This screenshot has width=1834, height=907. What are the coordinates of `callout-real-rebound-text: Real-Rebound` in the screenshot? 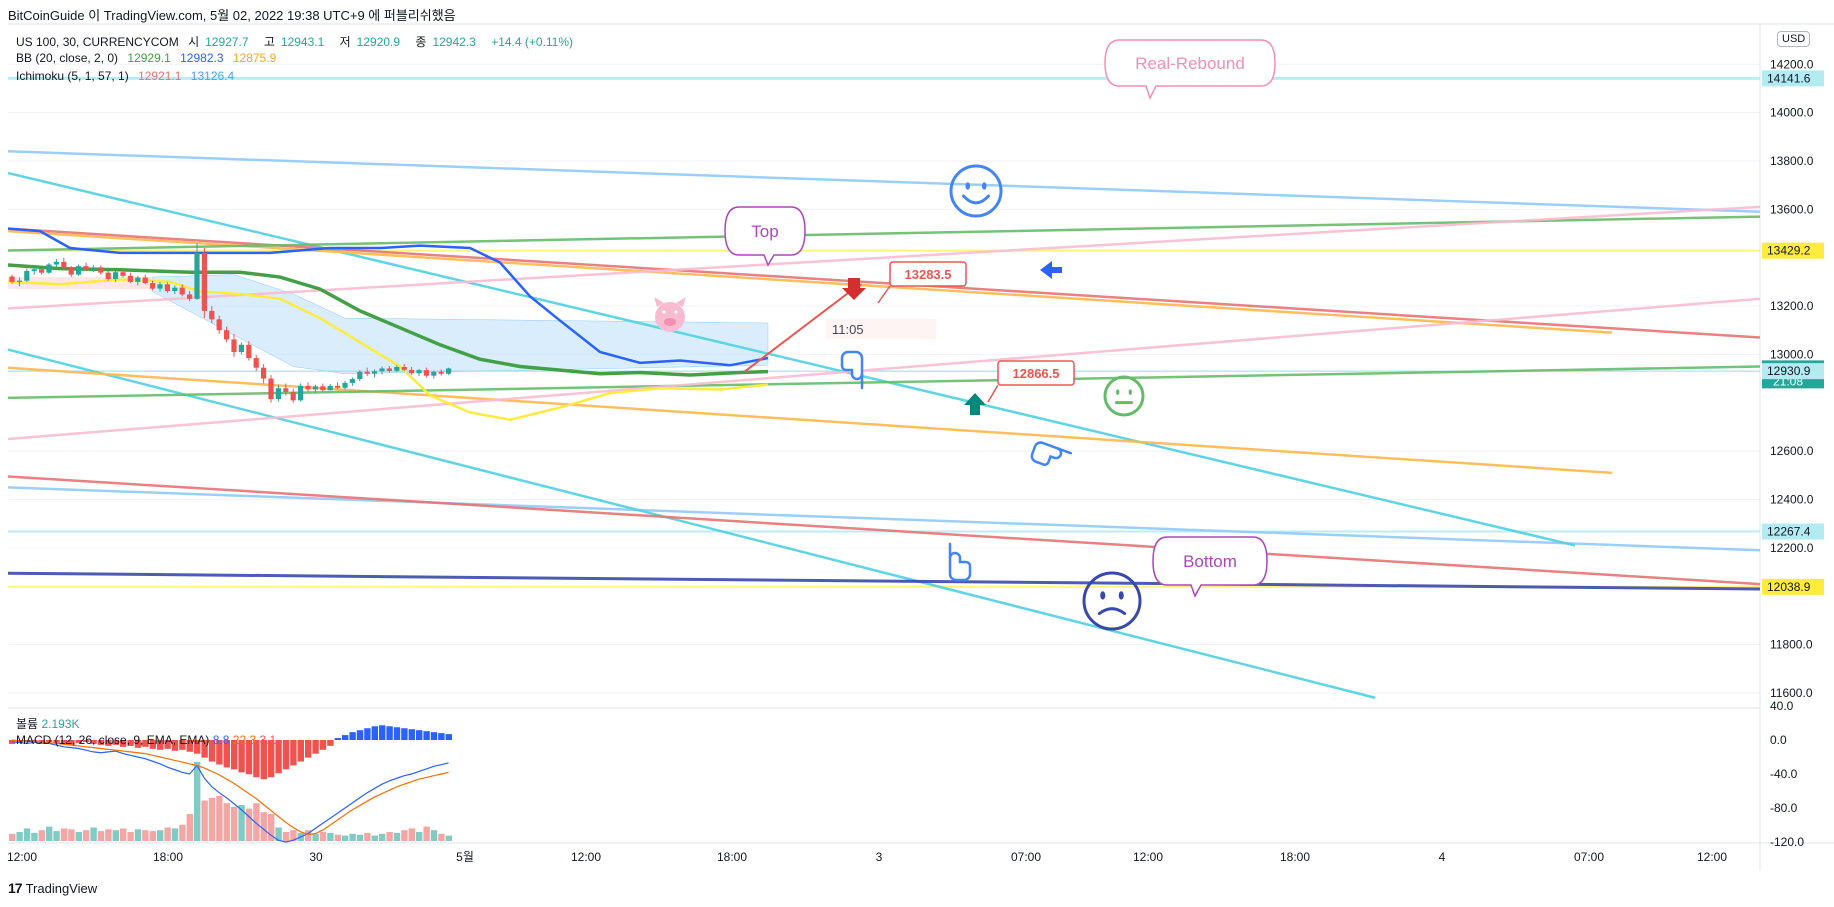 It's located at (1190, 63).